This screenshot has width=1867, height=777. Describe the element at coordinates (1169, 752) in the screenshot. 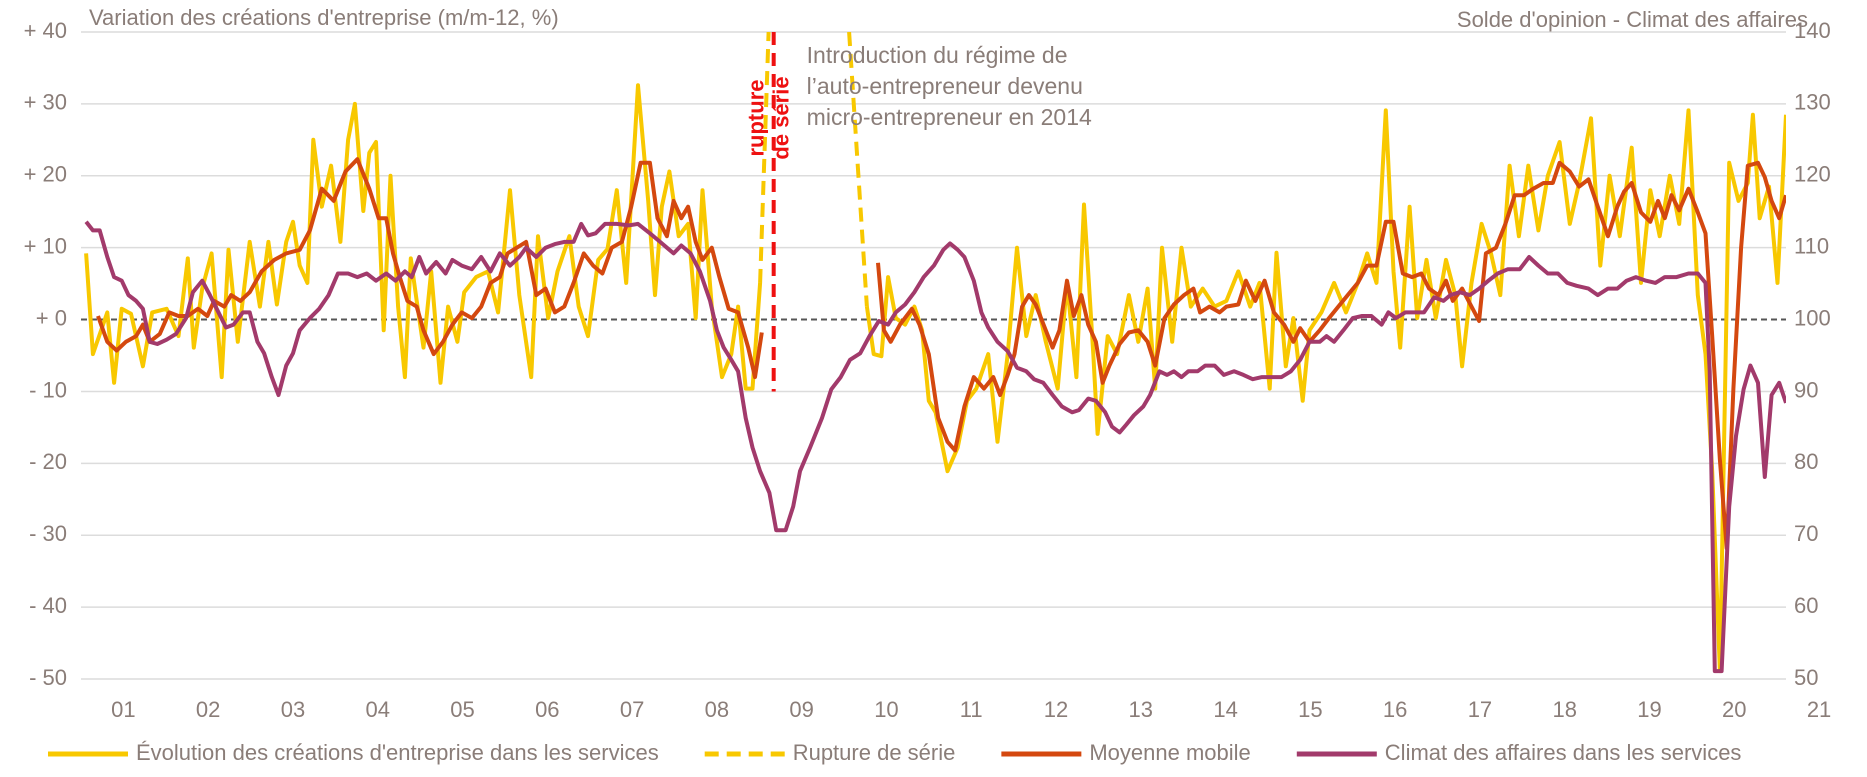

I see `legend-label: Moyenne mobile` at that location.